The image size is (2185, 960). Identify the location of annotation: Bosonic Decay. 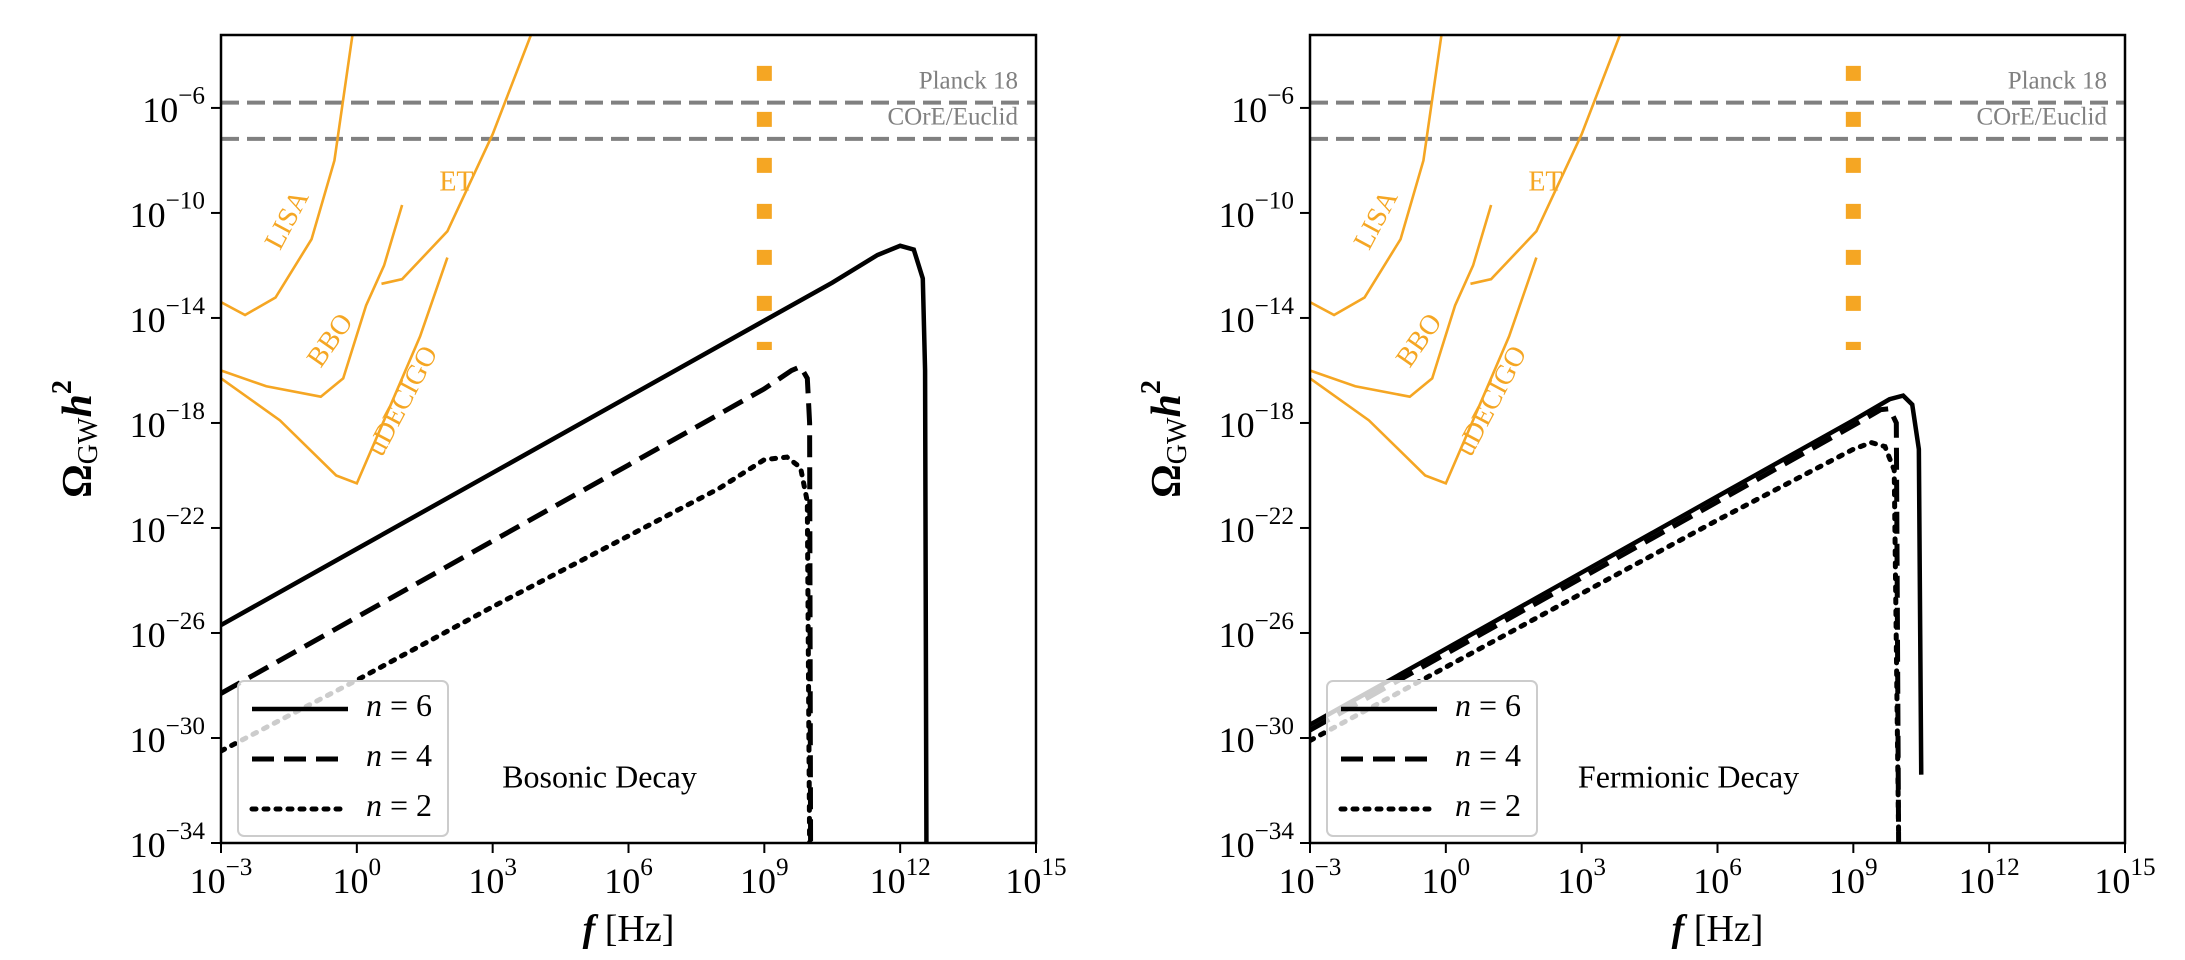
(599, 776).